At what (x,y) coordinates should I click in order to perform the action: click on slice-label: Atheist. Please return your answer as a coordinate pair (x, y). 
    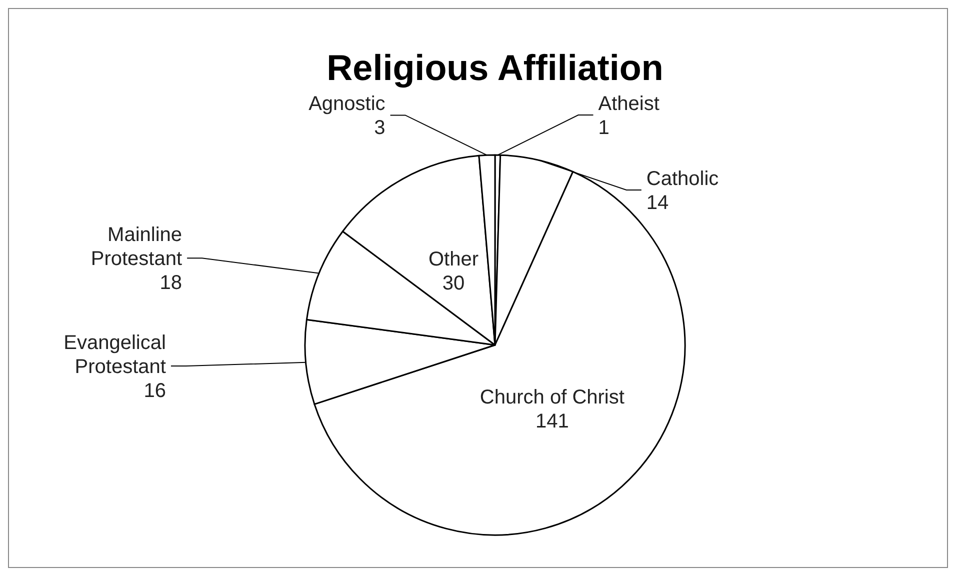
    Looking at the image, I should click on (629, 104).